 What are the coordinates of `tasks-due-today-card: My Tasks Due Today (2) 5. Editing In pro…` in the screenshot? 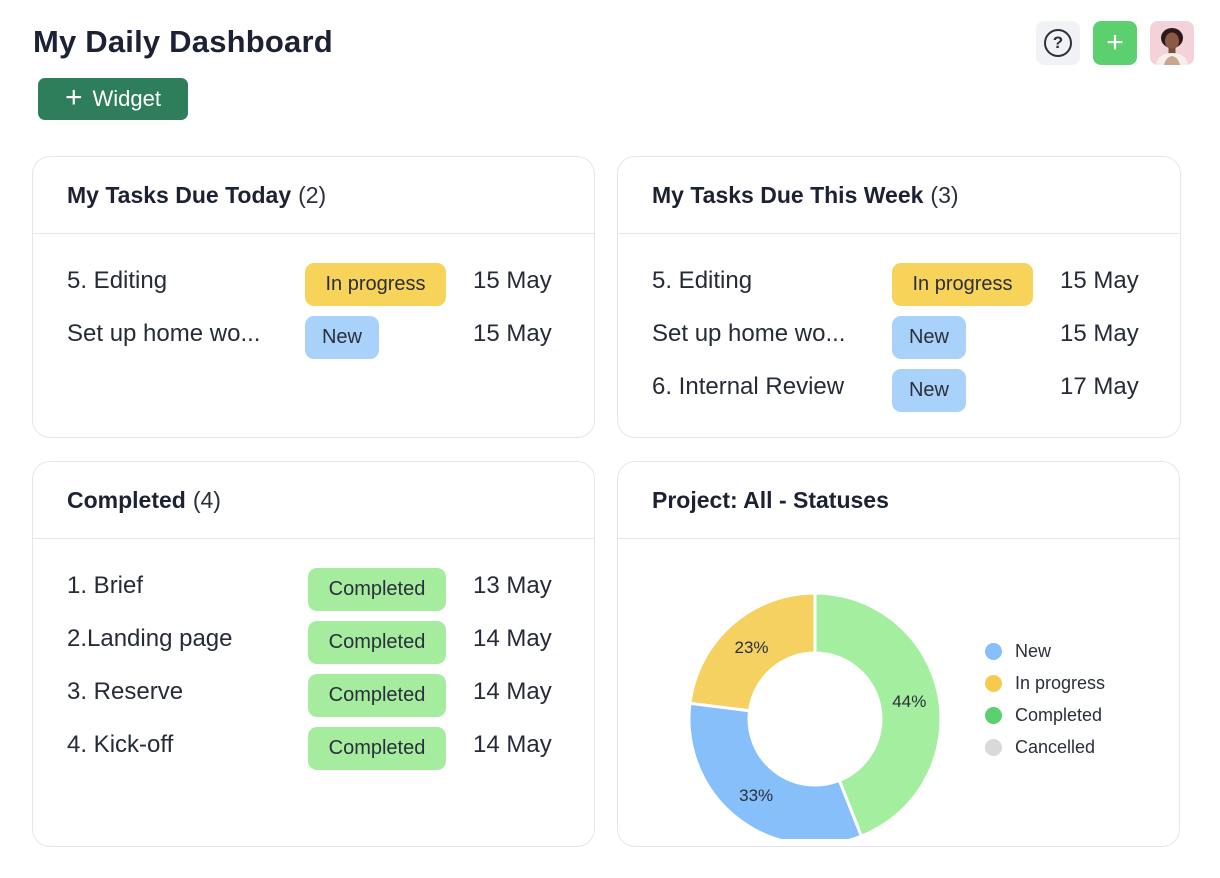 It's located at (313, 297).